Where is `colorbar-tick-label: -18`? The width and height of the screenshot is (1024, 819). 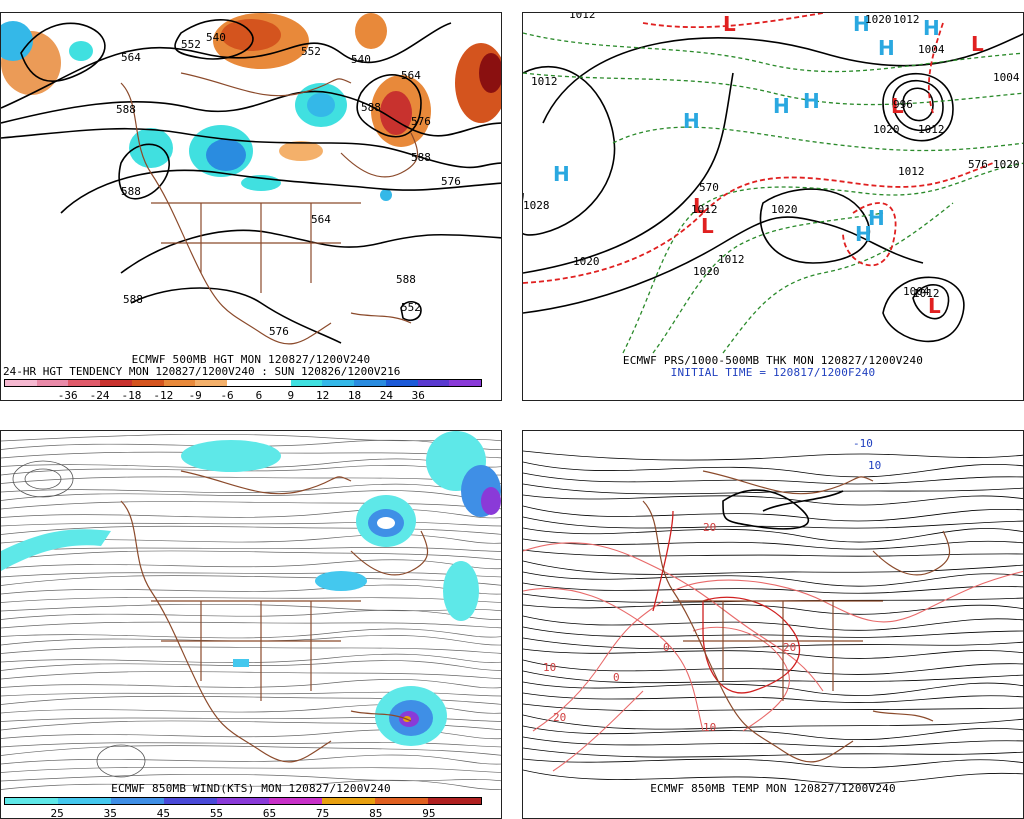 colorbar-tick-label: -18 is located at coordinates (131, 395).